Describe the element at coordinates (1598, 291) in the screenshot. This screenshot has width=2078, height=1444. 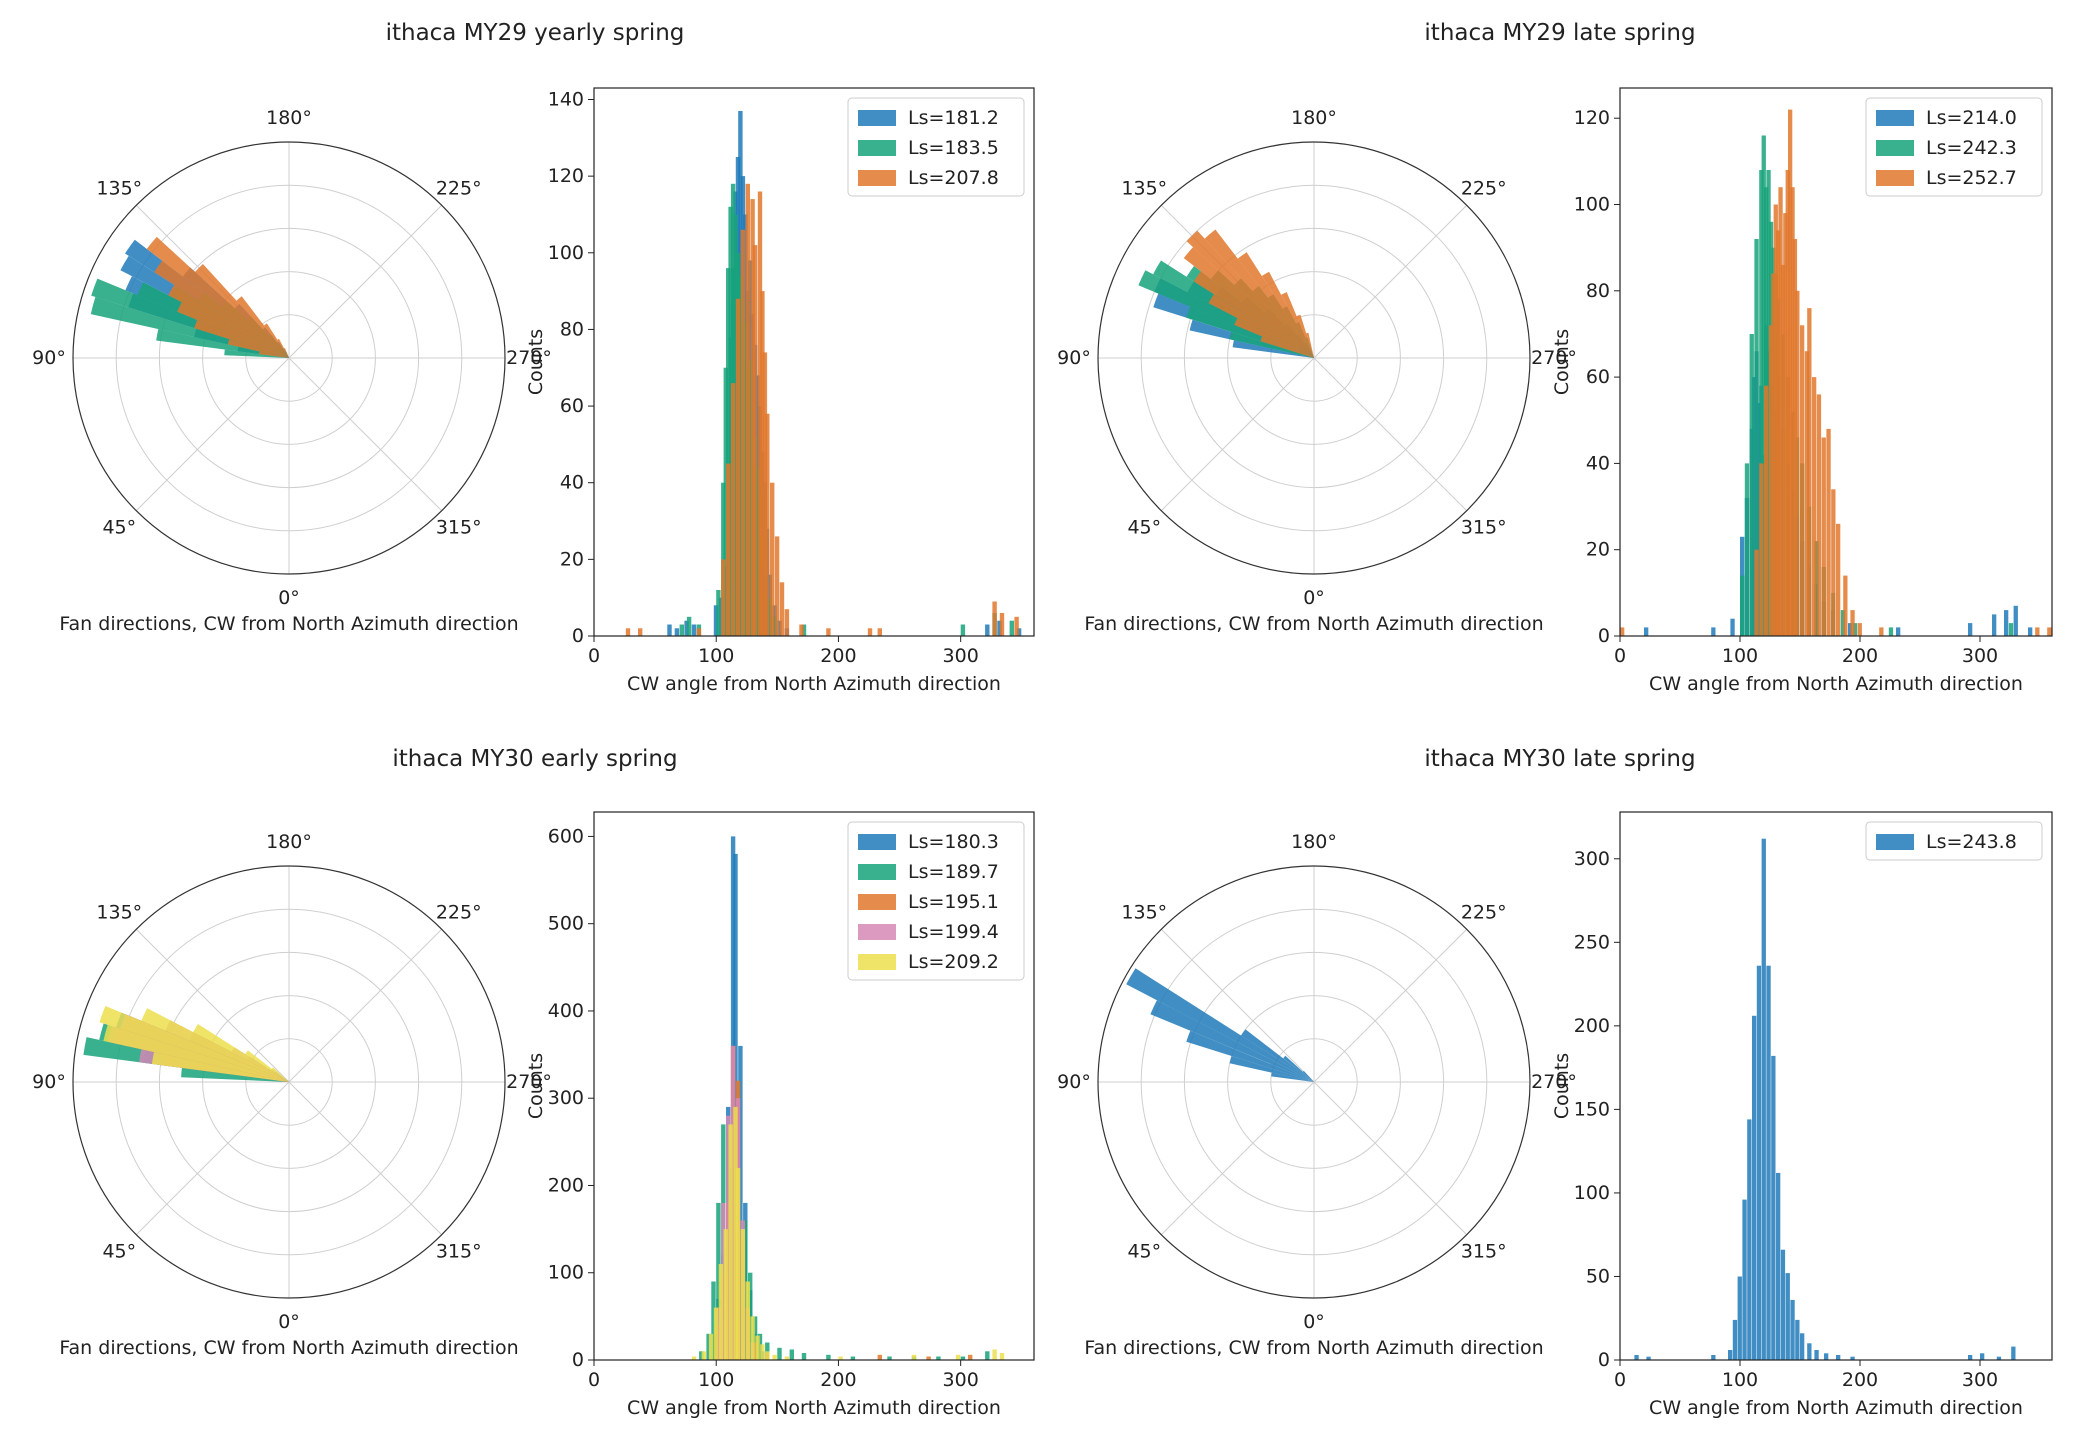
I see `y-tick-label: 80` at that location.